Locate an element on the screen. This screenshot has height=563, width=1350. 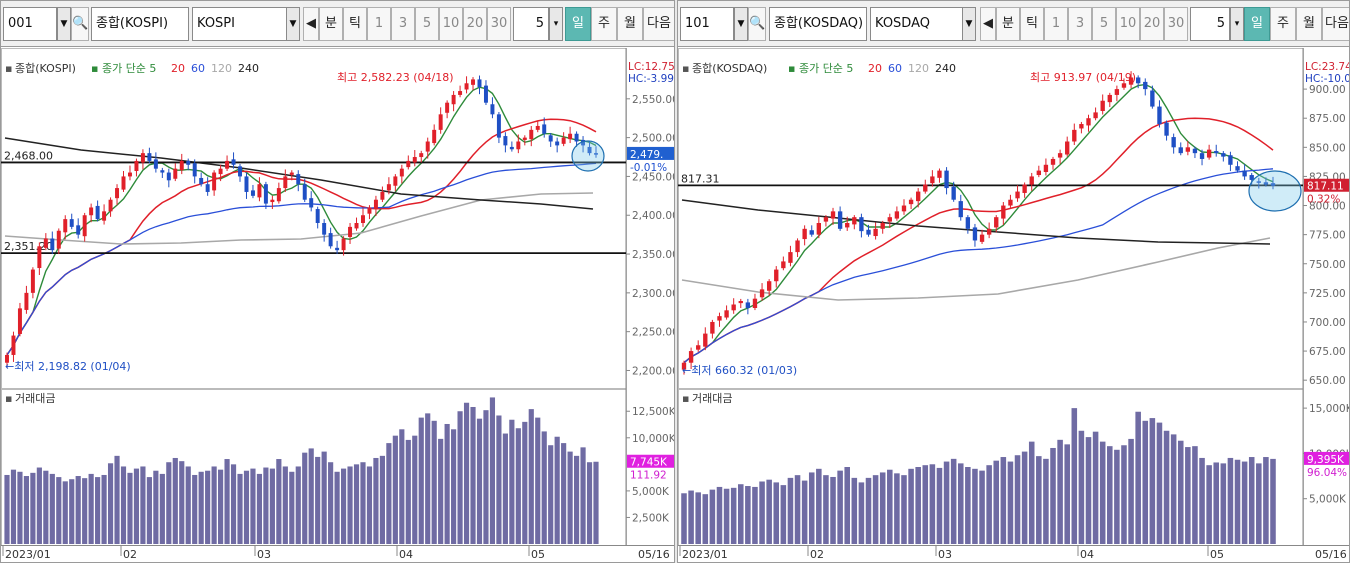
current-change-label: -0.01% is located at coordinates (648, 168).